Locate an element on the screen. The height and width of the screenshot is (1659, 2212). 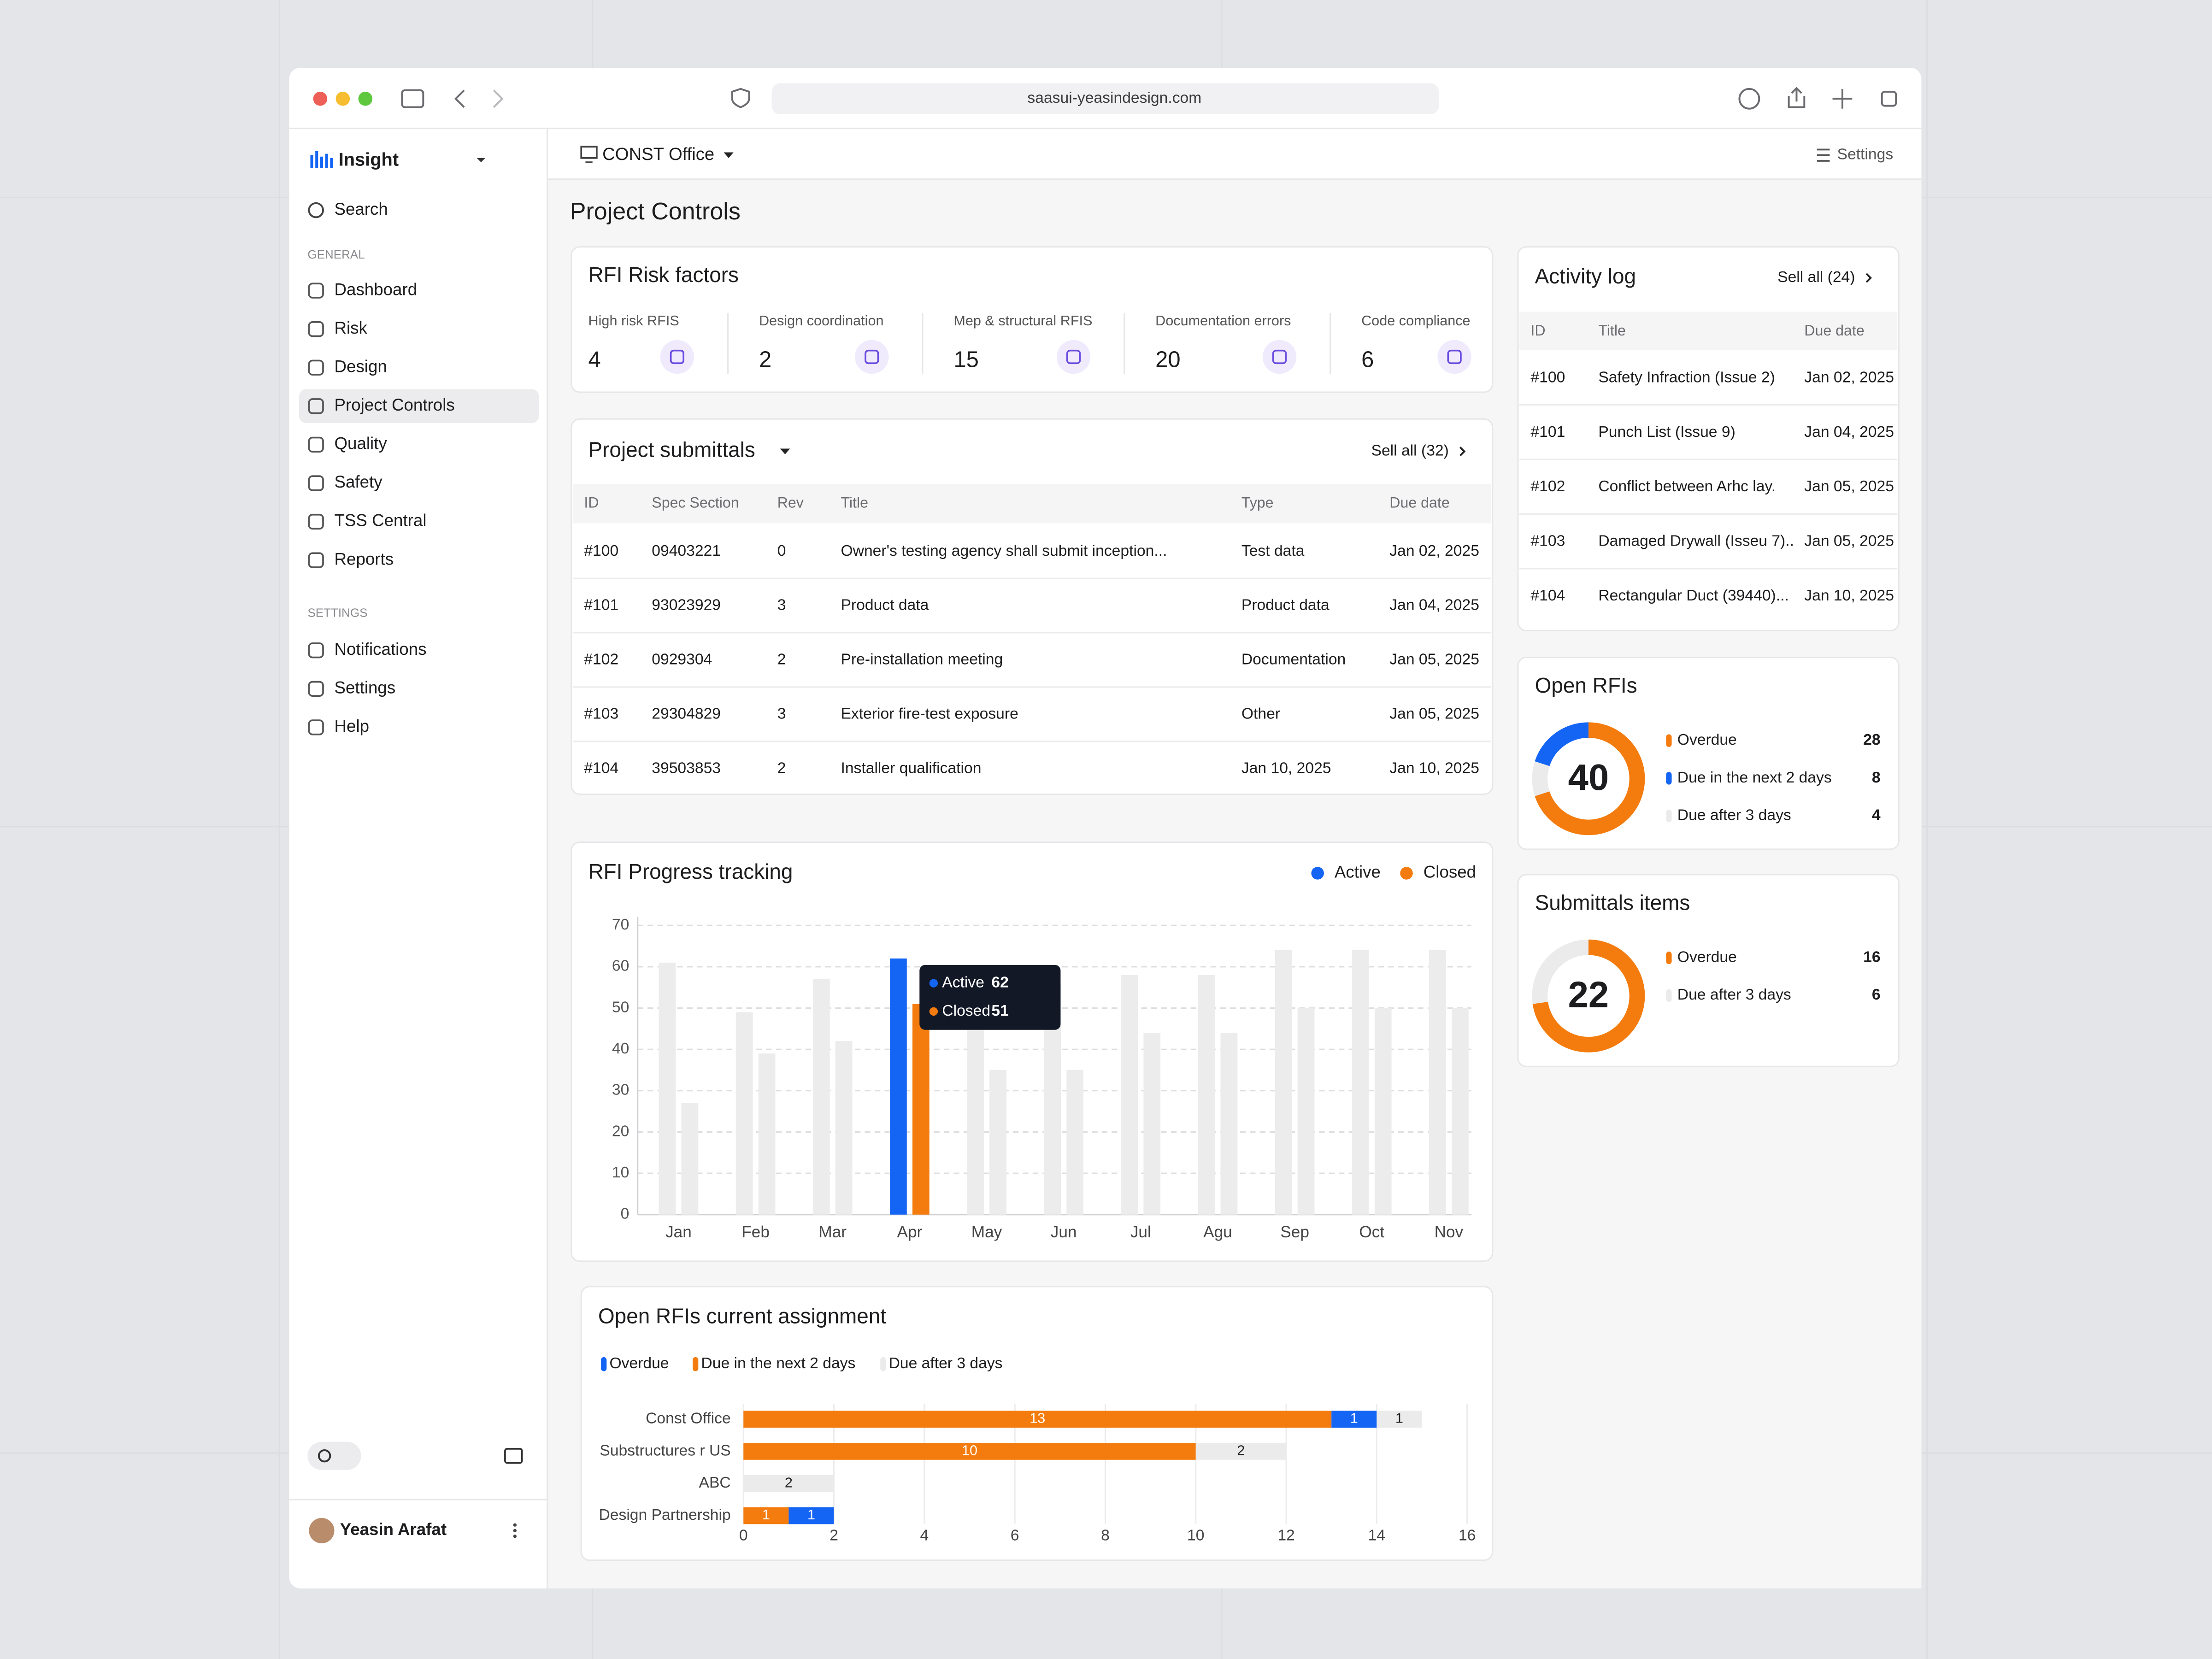
legend-label: Closed is located at coordinates (1450, 872).